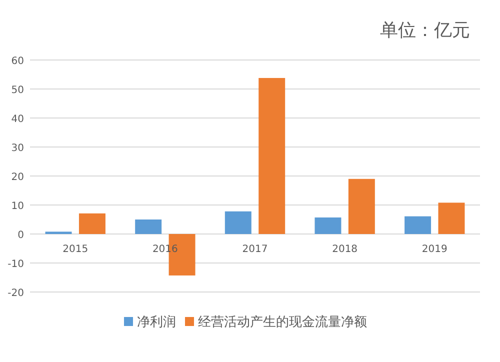  What do you see at coordinates (156, 322) in the screenshot?
I see `legend-label: 净利润` at bounding box center [156, 322].